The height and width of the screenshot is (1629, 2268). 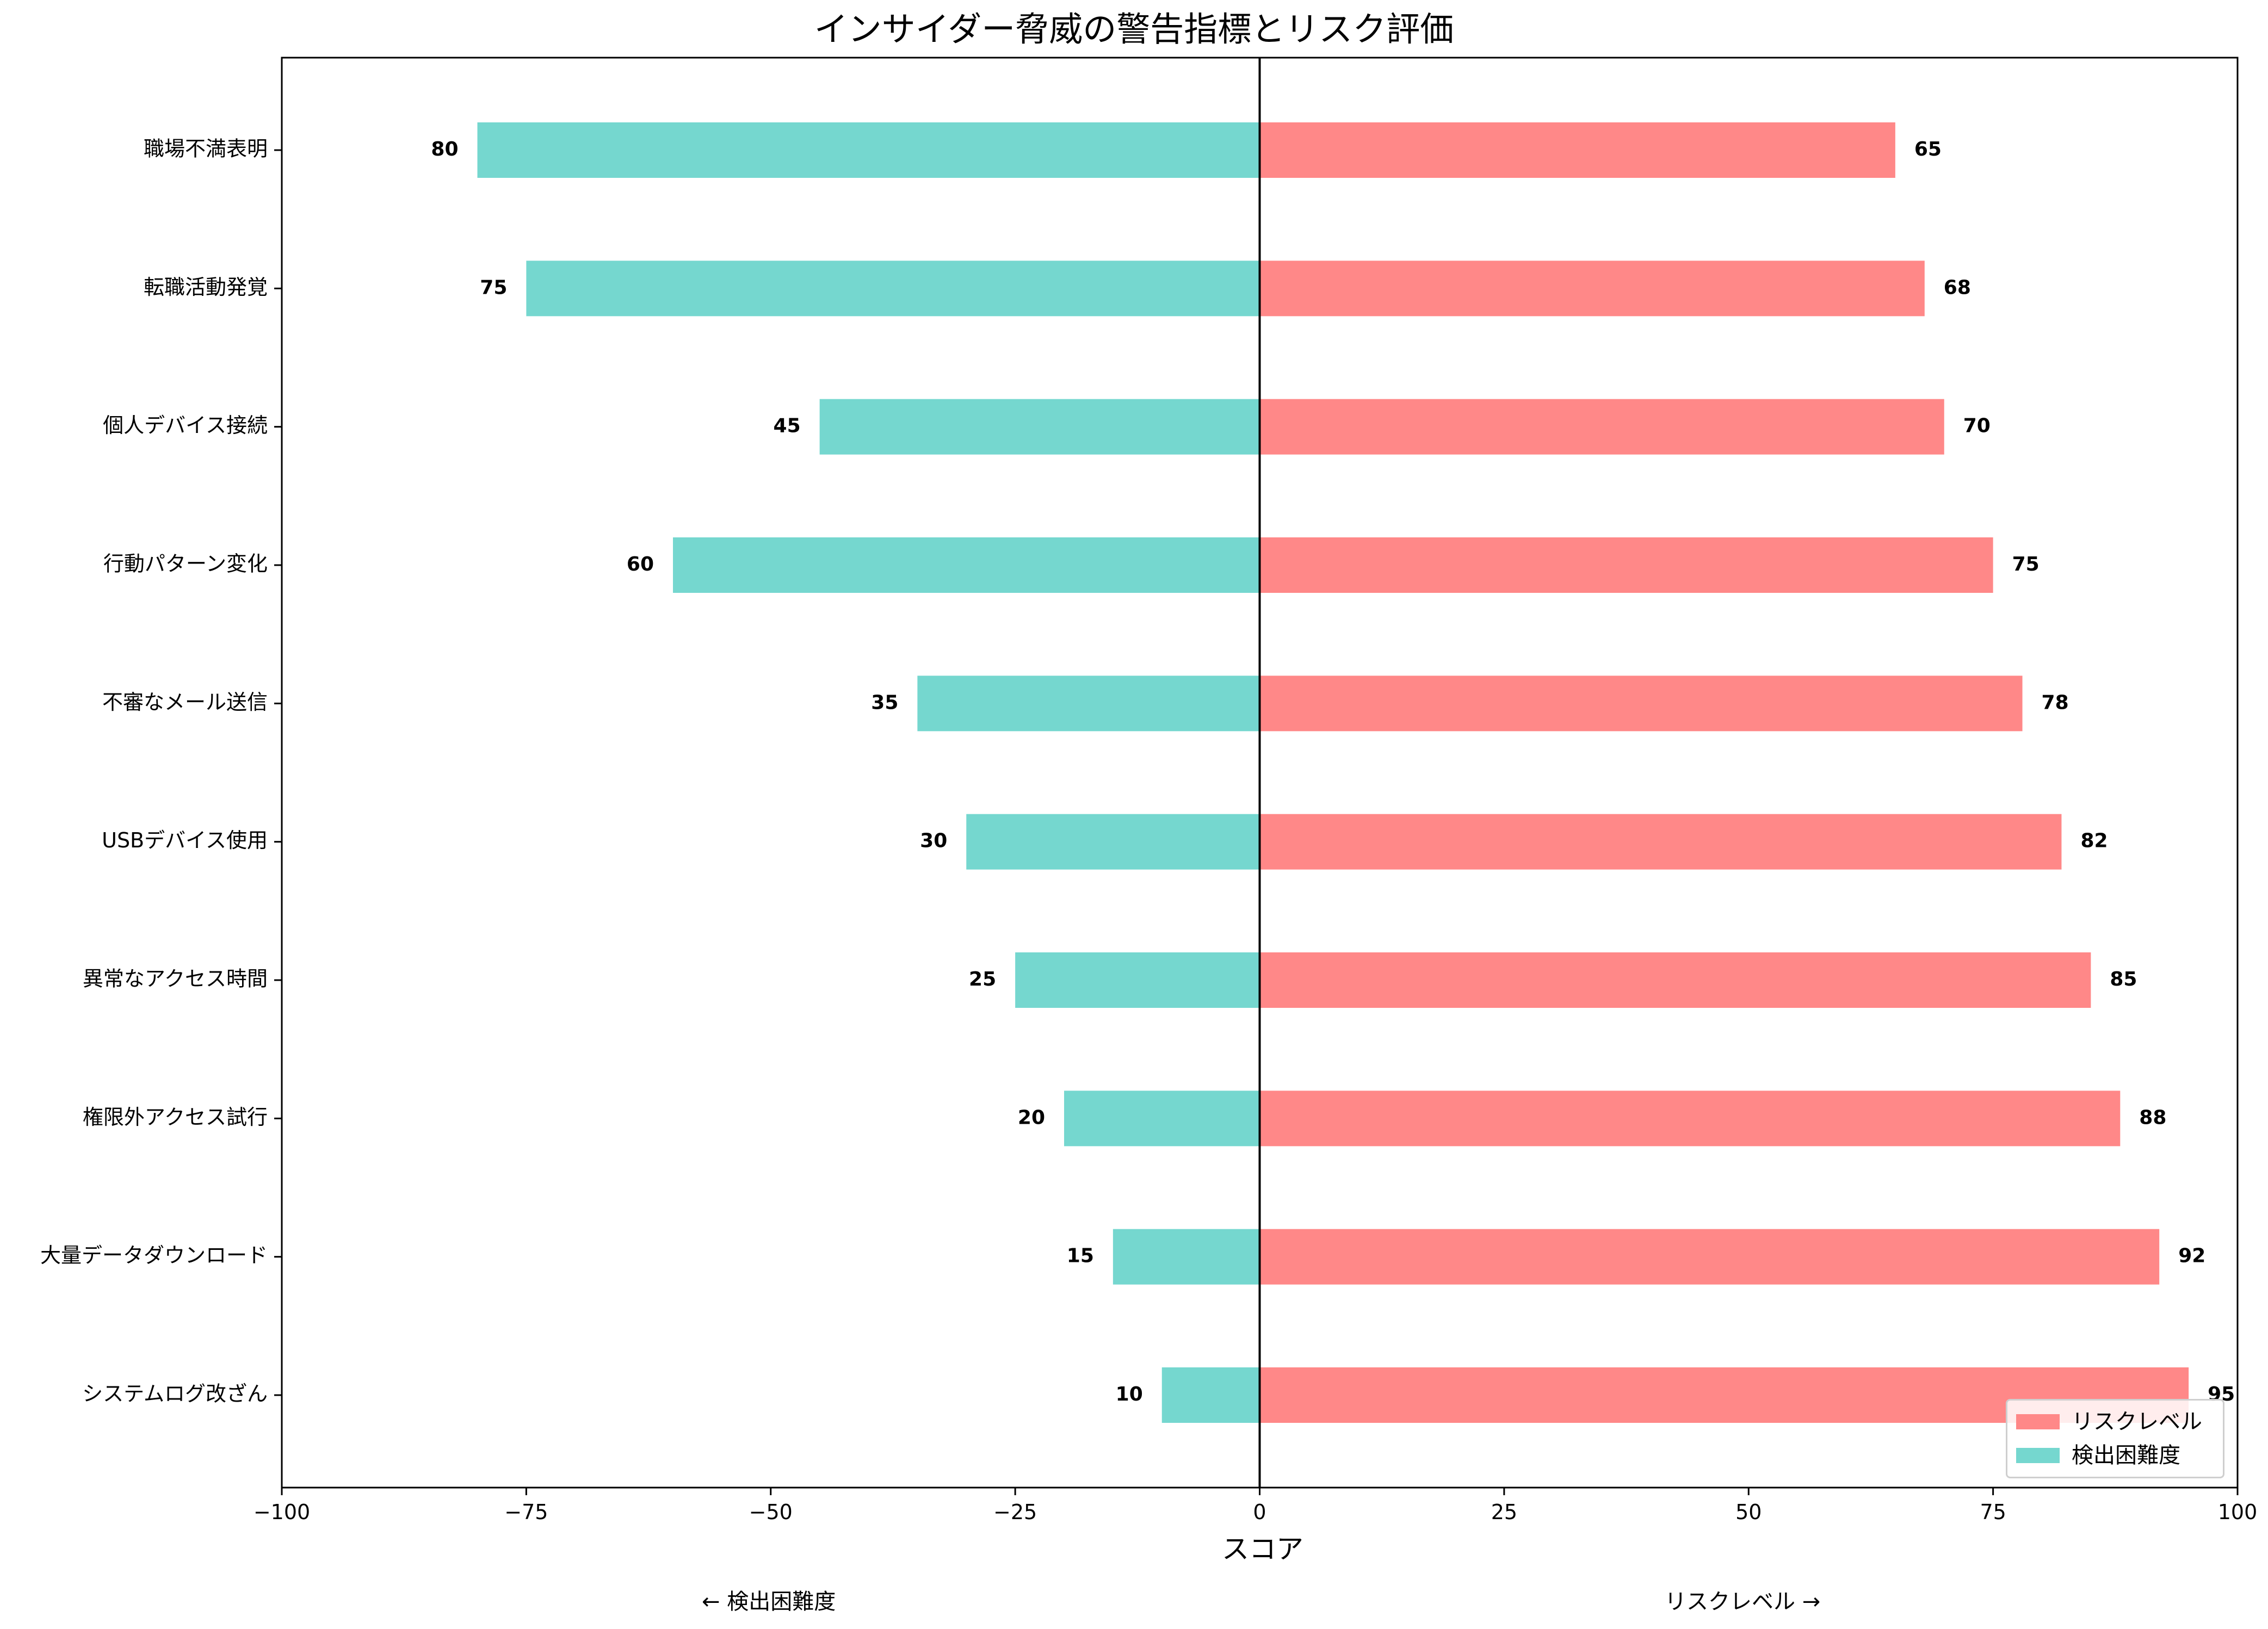 I want to click on x-tick-label-3: −25, so click(x=1015, y=1512).